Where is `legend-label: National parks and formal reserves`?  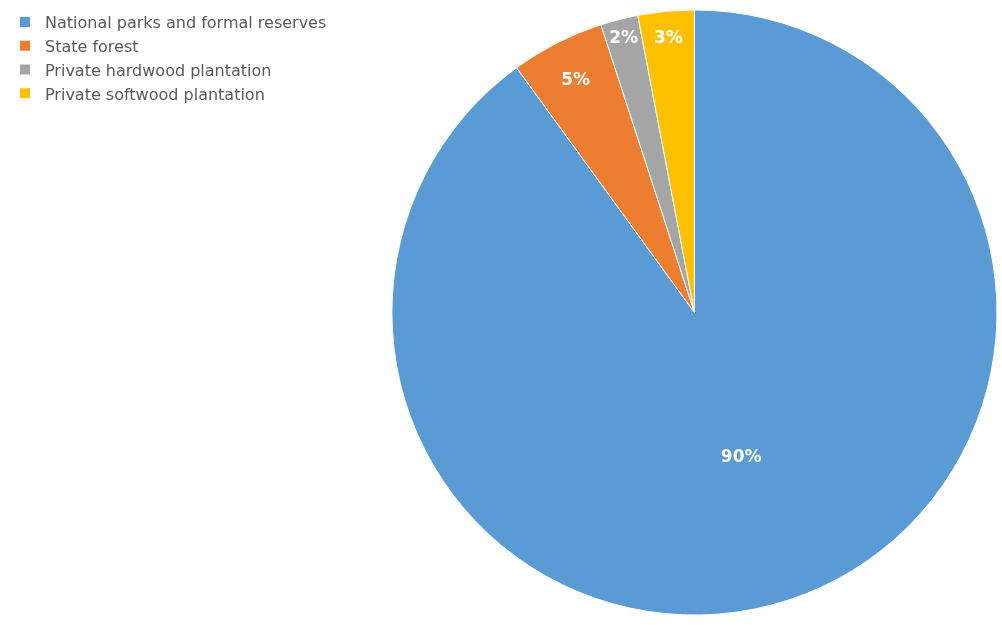
legend-label: National parks and formal reserves is located at coordinates (186, 23).